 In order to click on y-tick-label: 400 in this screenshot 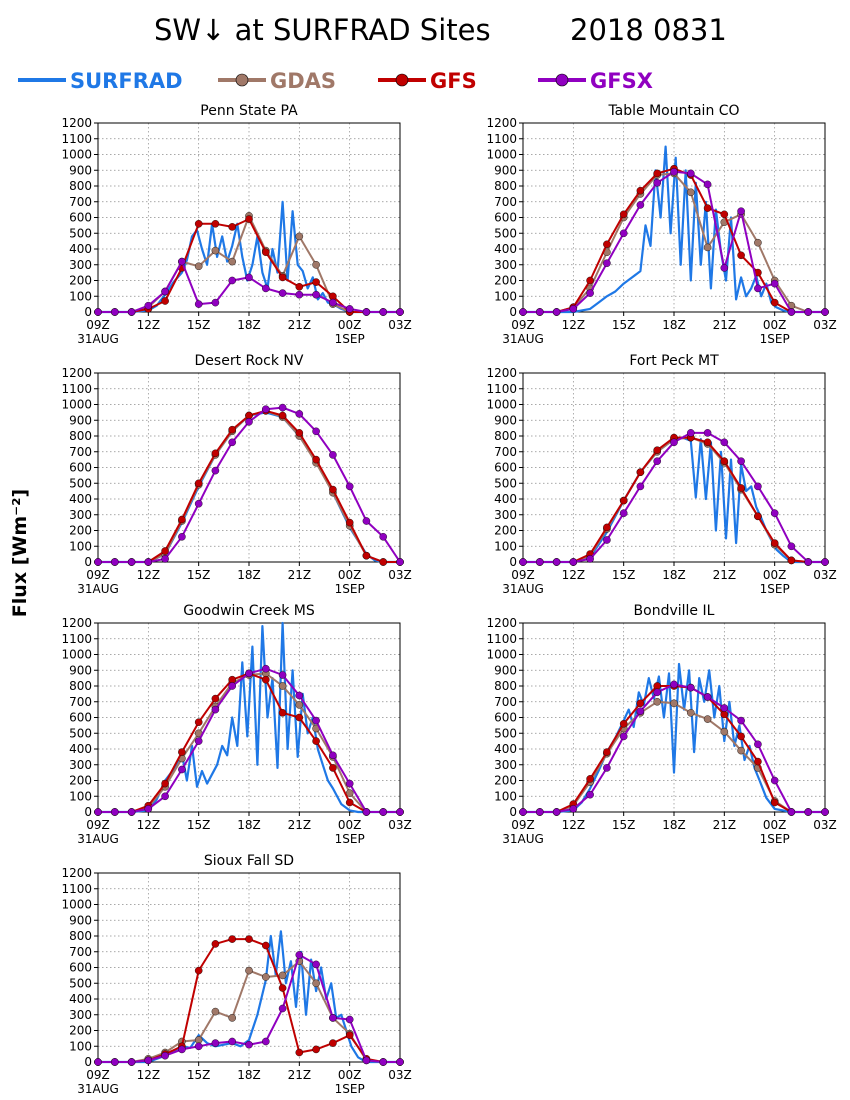, I will do `click(505, 749)`.